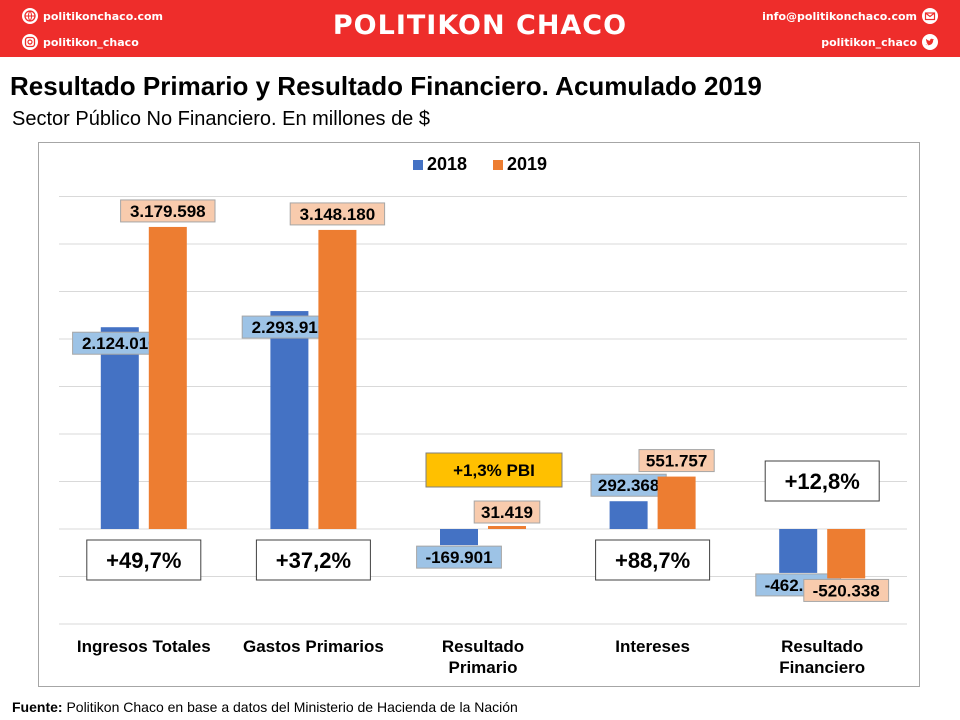 The image size is (960, 720). I want to click on change-label: +88,7%, so click(652, 560).